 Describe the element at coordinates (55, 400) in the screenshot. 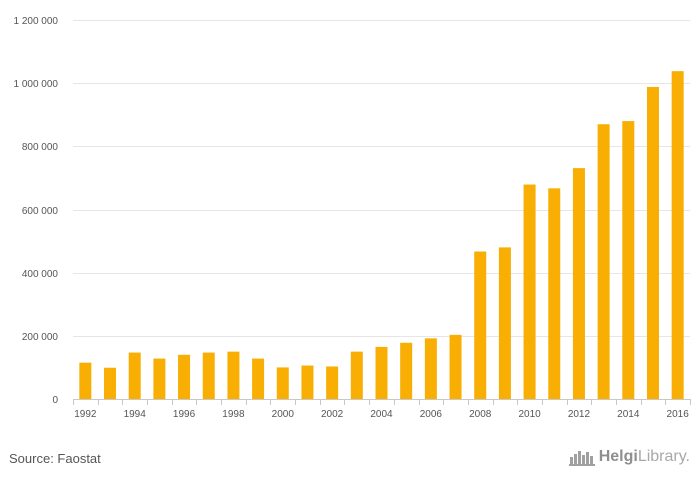

I see `y-tick-label: 0` at that location.